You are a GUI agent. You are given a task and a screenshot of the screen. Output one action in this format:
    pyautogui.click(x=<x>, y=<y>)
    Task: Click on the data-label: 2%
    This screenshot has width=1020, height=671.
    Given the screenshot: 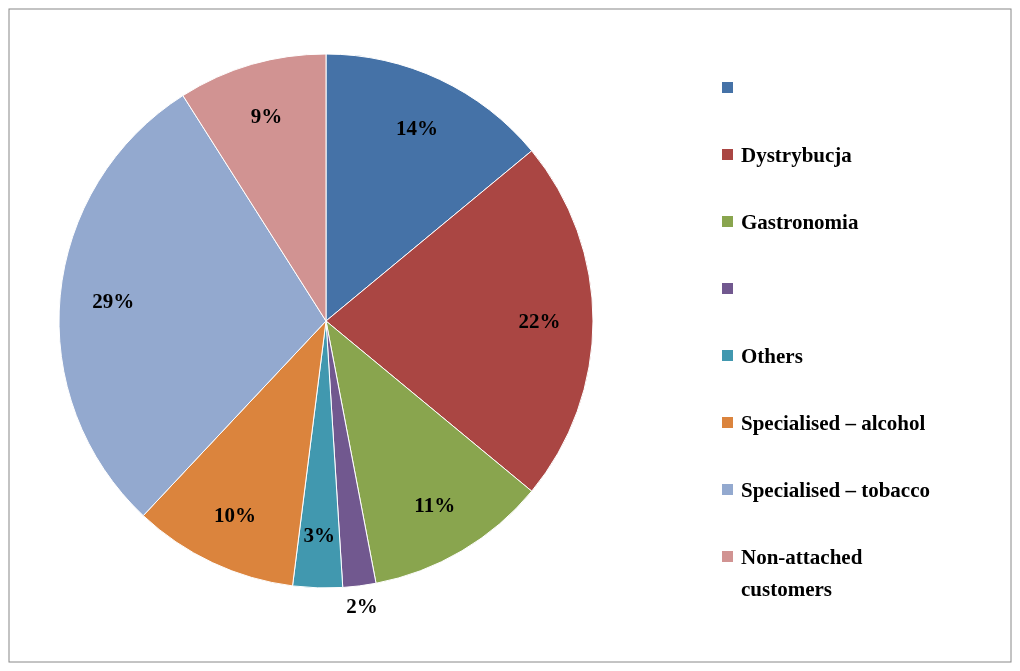 What is the action you would take?
    pyautogui.click(x=362, y=606)
    